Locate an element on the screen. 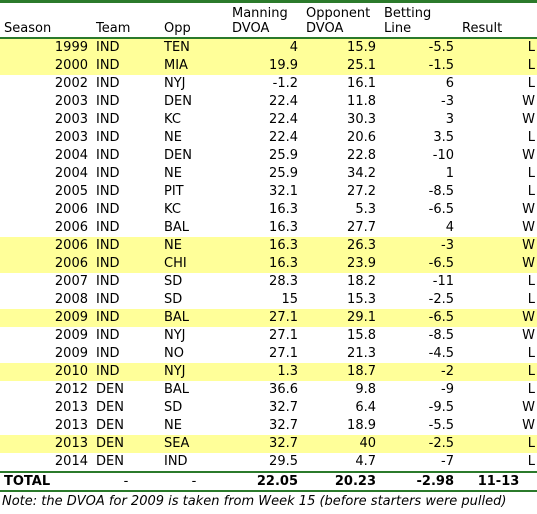 The height and width of the screenshot is (514, 537). header-manning-dvoa: Manning DVOA is located at coordinates (265, 21).